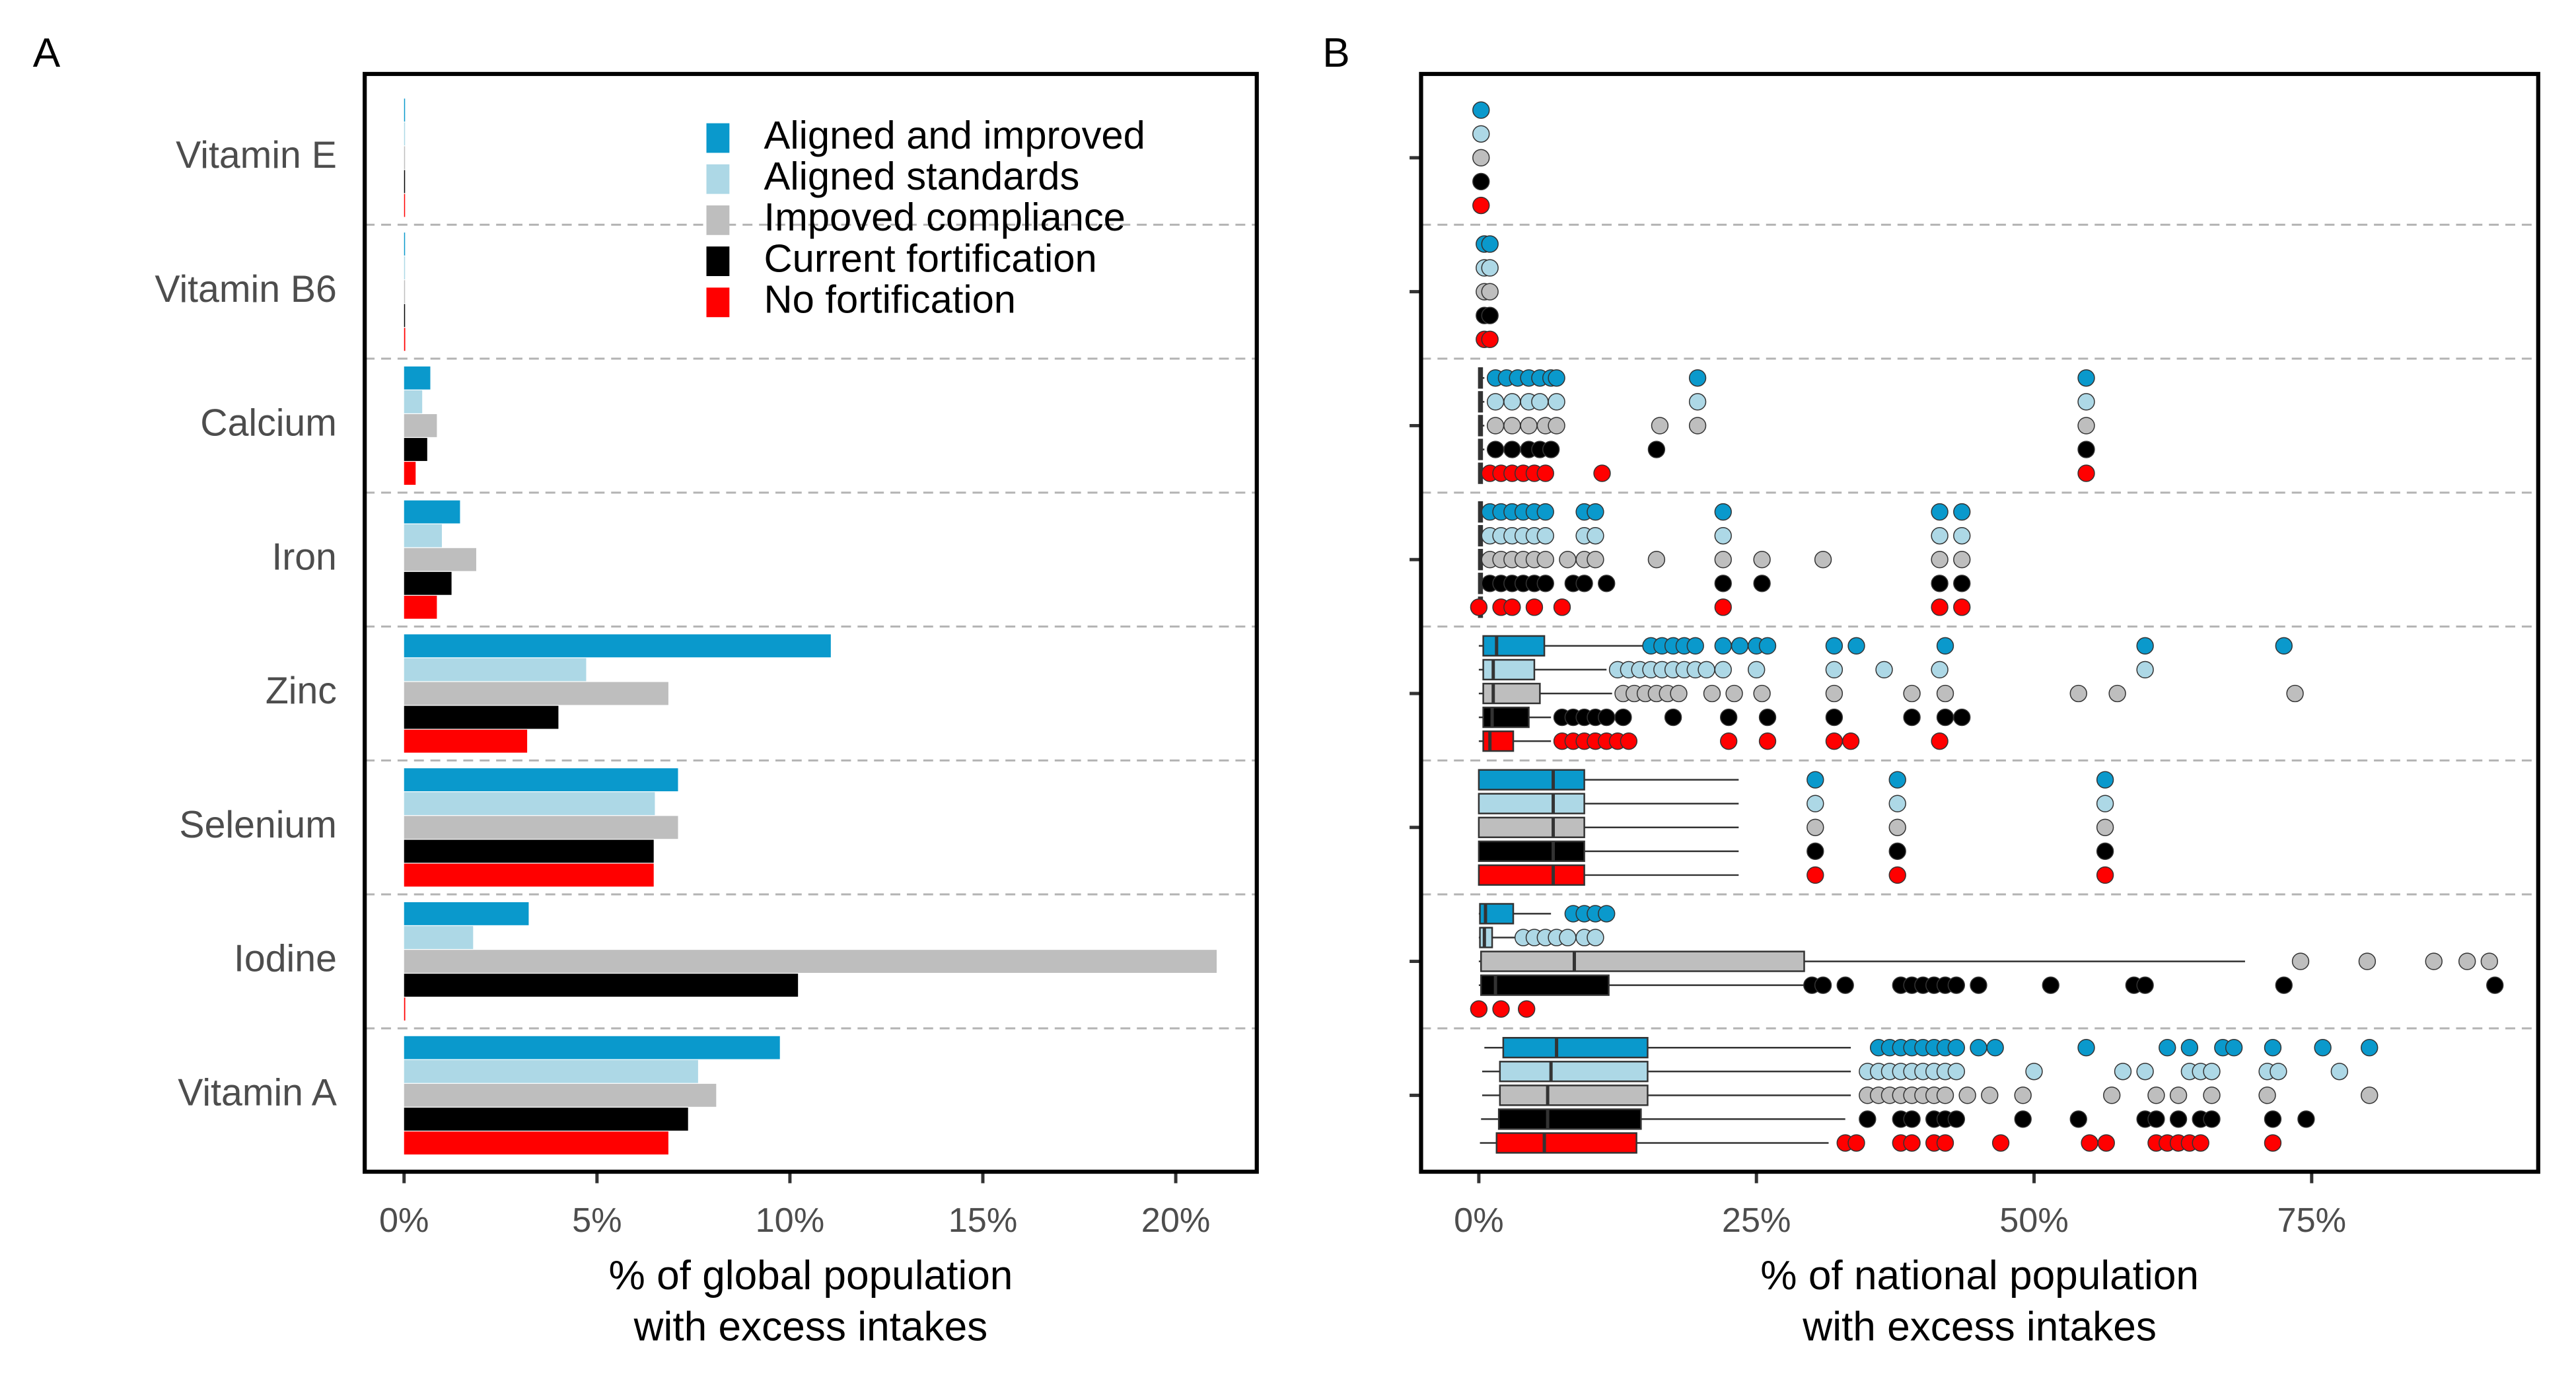 This screenshot has height=1387, width=2576. Describe the element at coordinates (257, 825) in the screenshot. I see `category-label: Selenium` at that location.